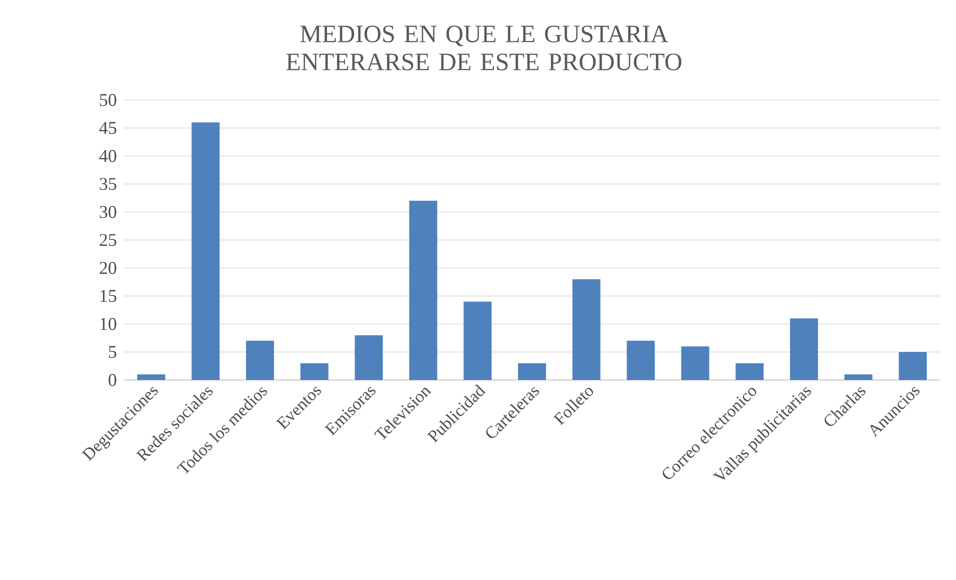  What do you see at coordinates (484, 48) in the screenshot?
I see `chart-title: MEDIOS EN QUE LE GUSTARIA ENTERARSE DE ESTE PRODUCTO` at bounding box center [484, 48].